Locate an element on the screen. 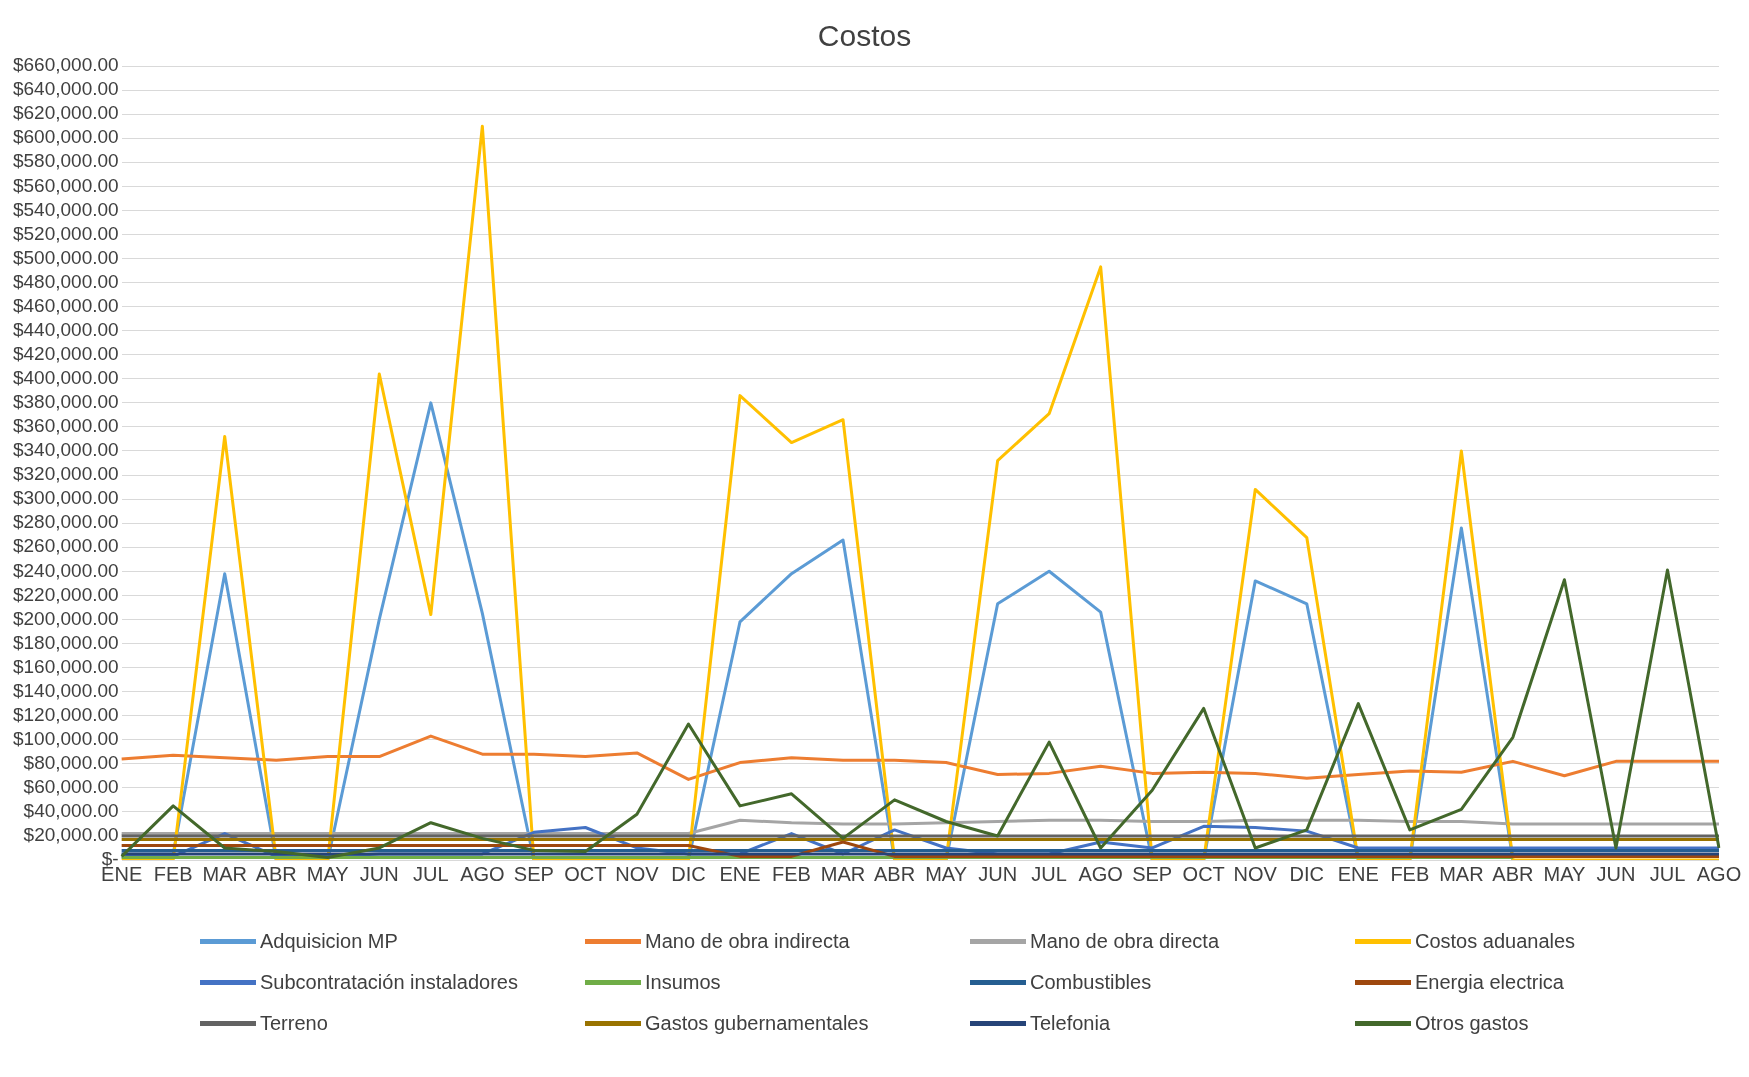  y-tick-label: $100,000.00 is located at coordinates (65, 738).